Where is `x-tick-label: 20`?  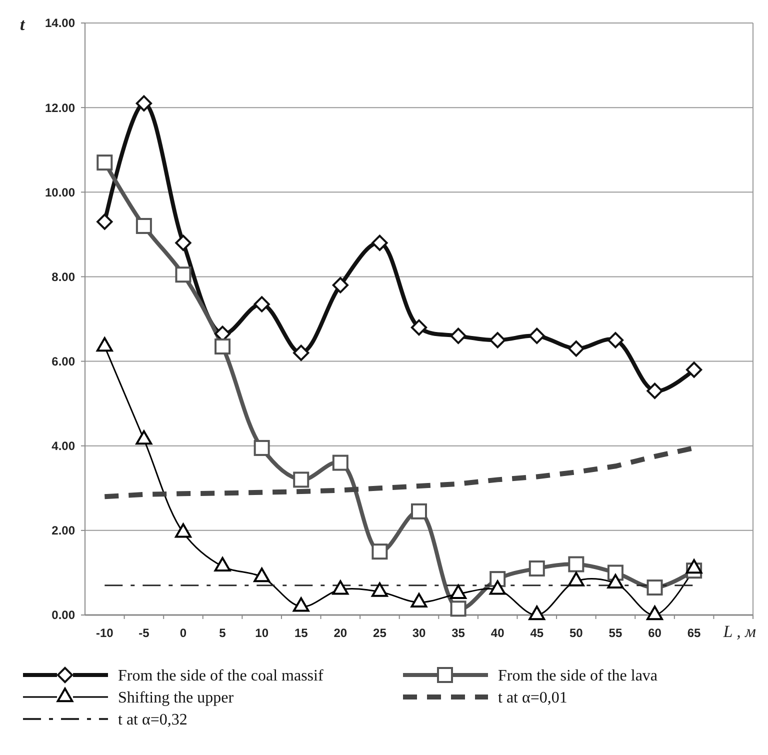
x-tick-label: 20 is located at coordinates (341, 633).